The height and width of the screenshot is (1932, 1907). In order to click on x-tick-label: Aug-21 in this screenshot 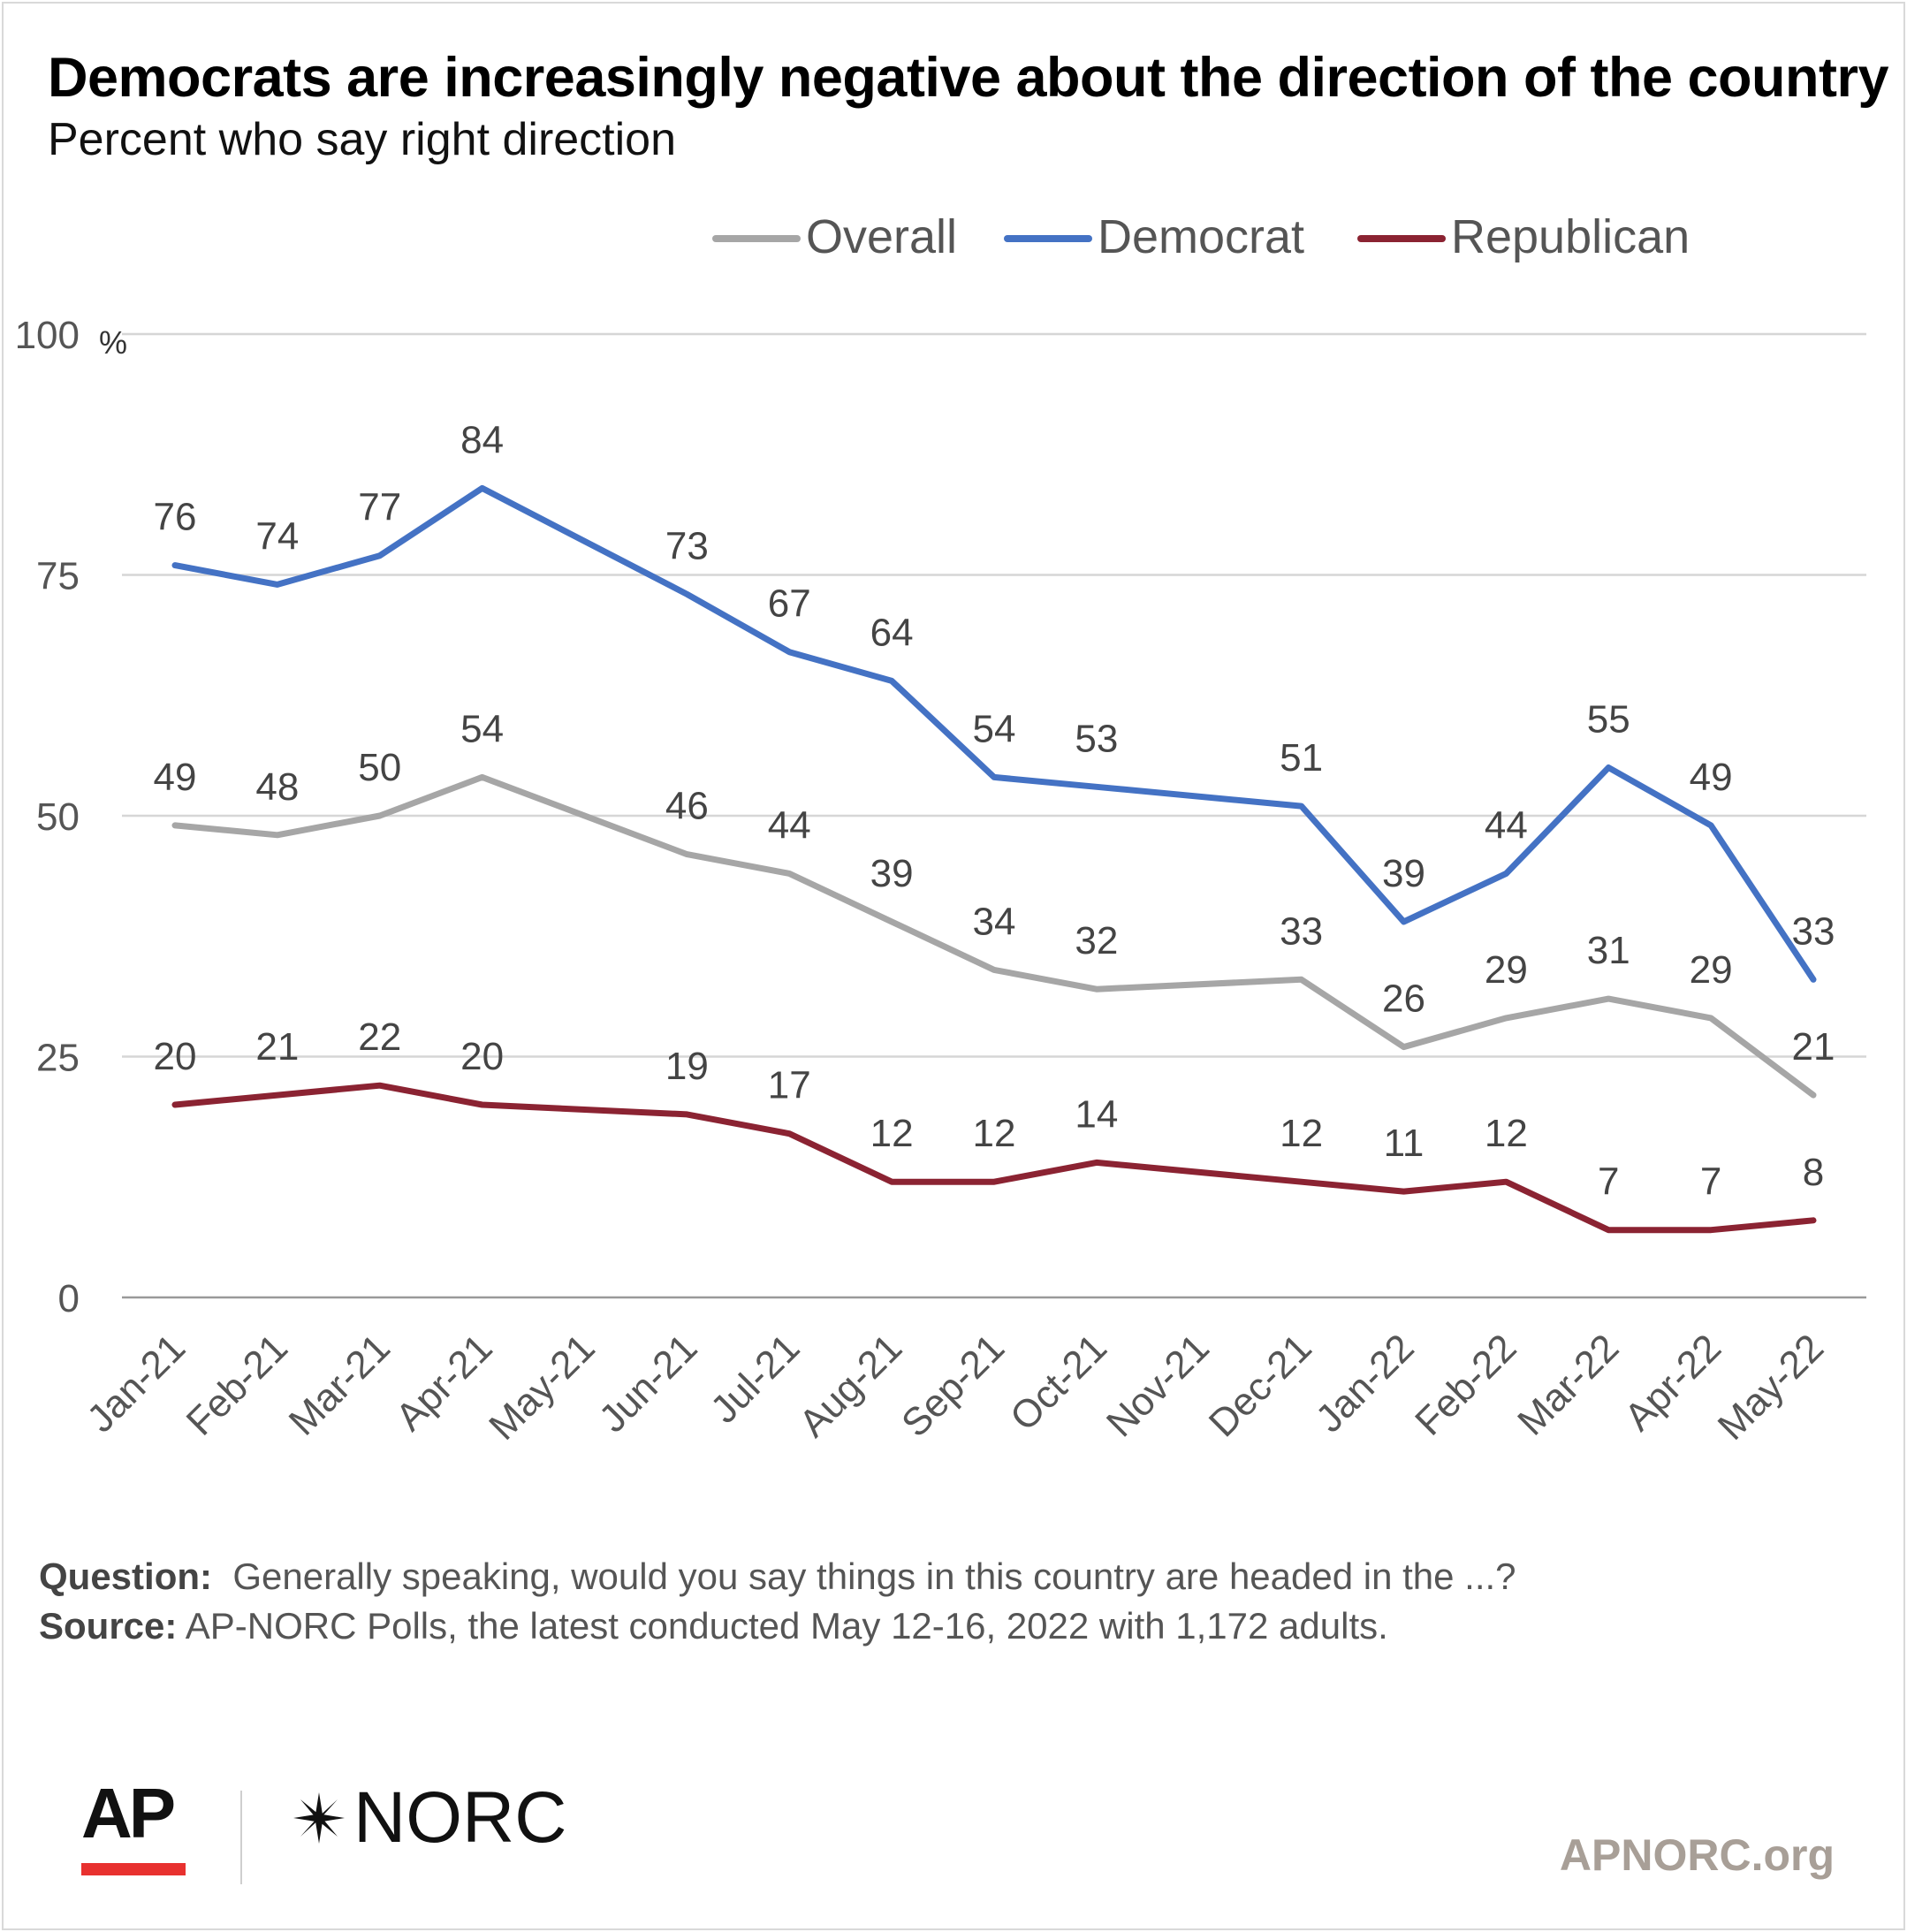, I will do `click(850, 1386)`.